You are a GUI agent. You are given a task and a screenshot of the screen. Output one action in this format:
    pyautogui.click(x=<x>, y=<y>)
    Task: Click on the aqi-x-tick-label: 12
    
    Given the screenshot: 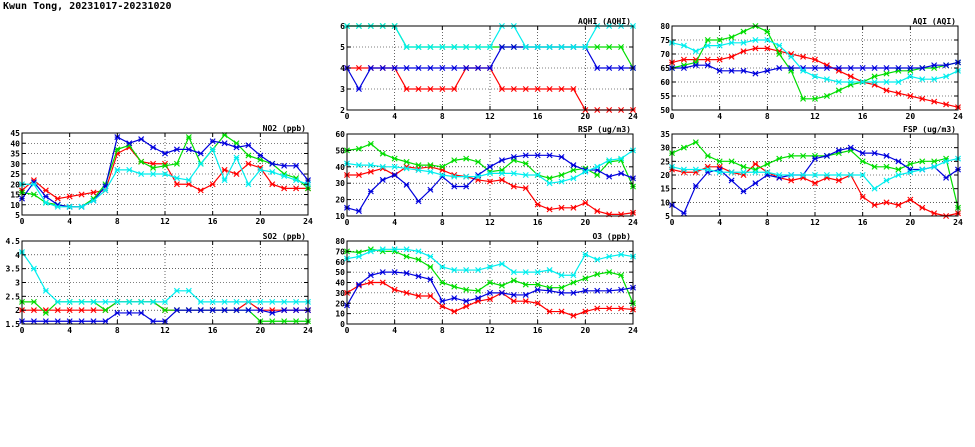 What is the action you would take?
    pyautogui.click(x=815, y=116)
    